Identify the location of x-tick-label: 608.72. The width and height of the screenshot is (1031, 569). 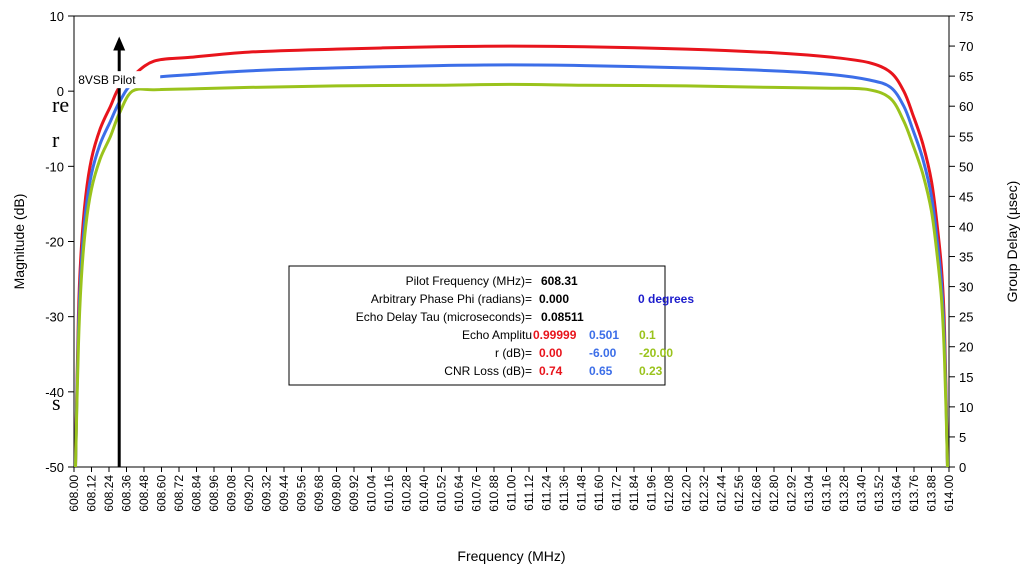
(179, 493).